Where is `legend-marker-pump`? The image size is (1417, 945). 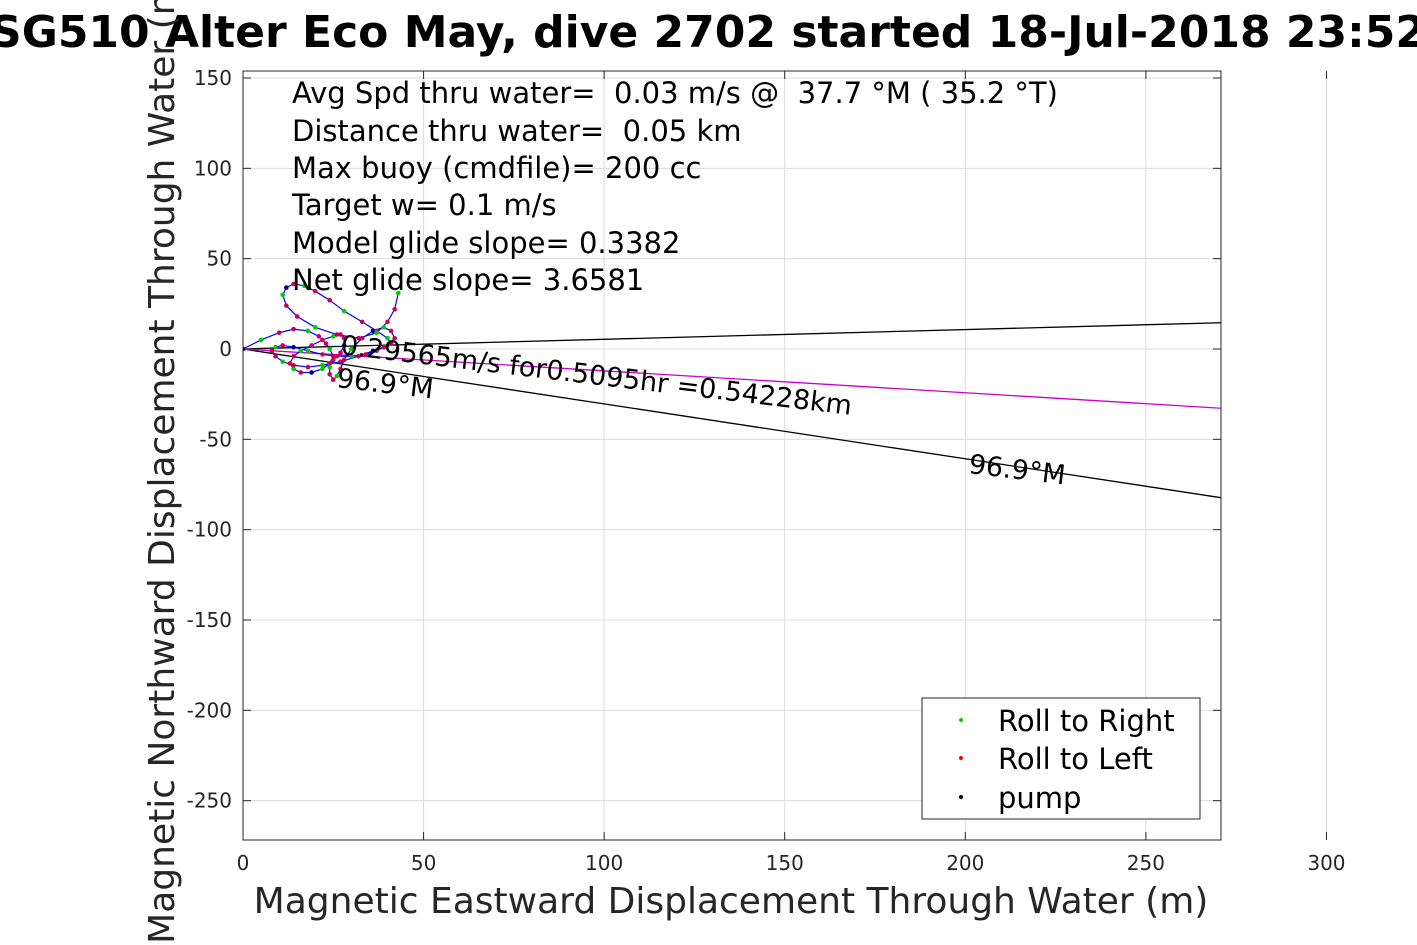 legend-marker-pump is located at coordinates (961, 797).